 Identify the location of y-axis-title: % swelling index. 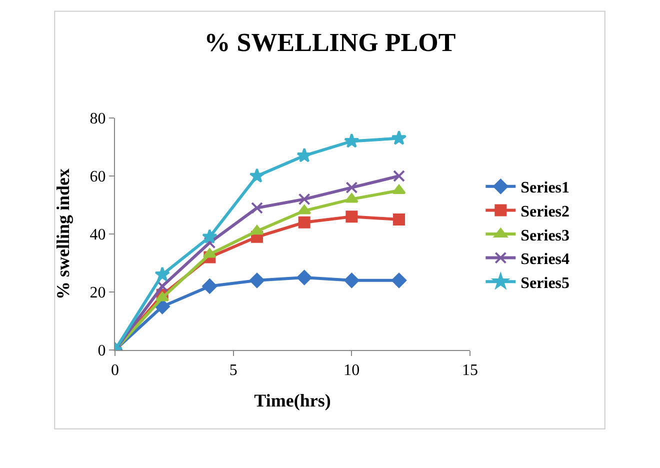
(63, 234).